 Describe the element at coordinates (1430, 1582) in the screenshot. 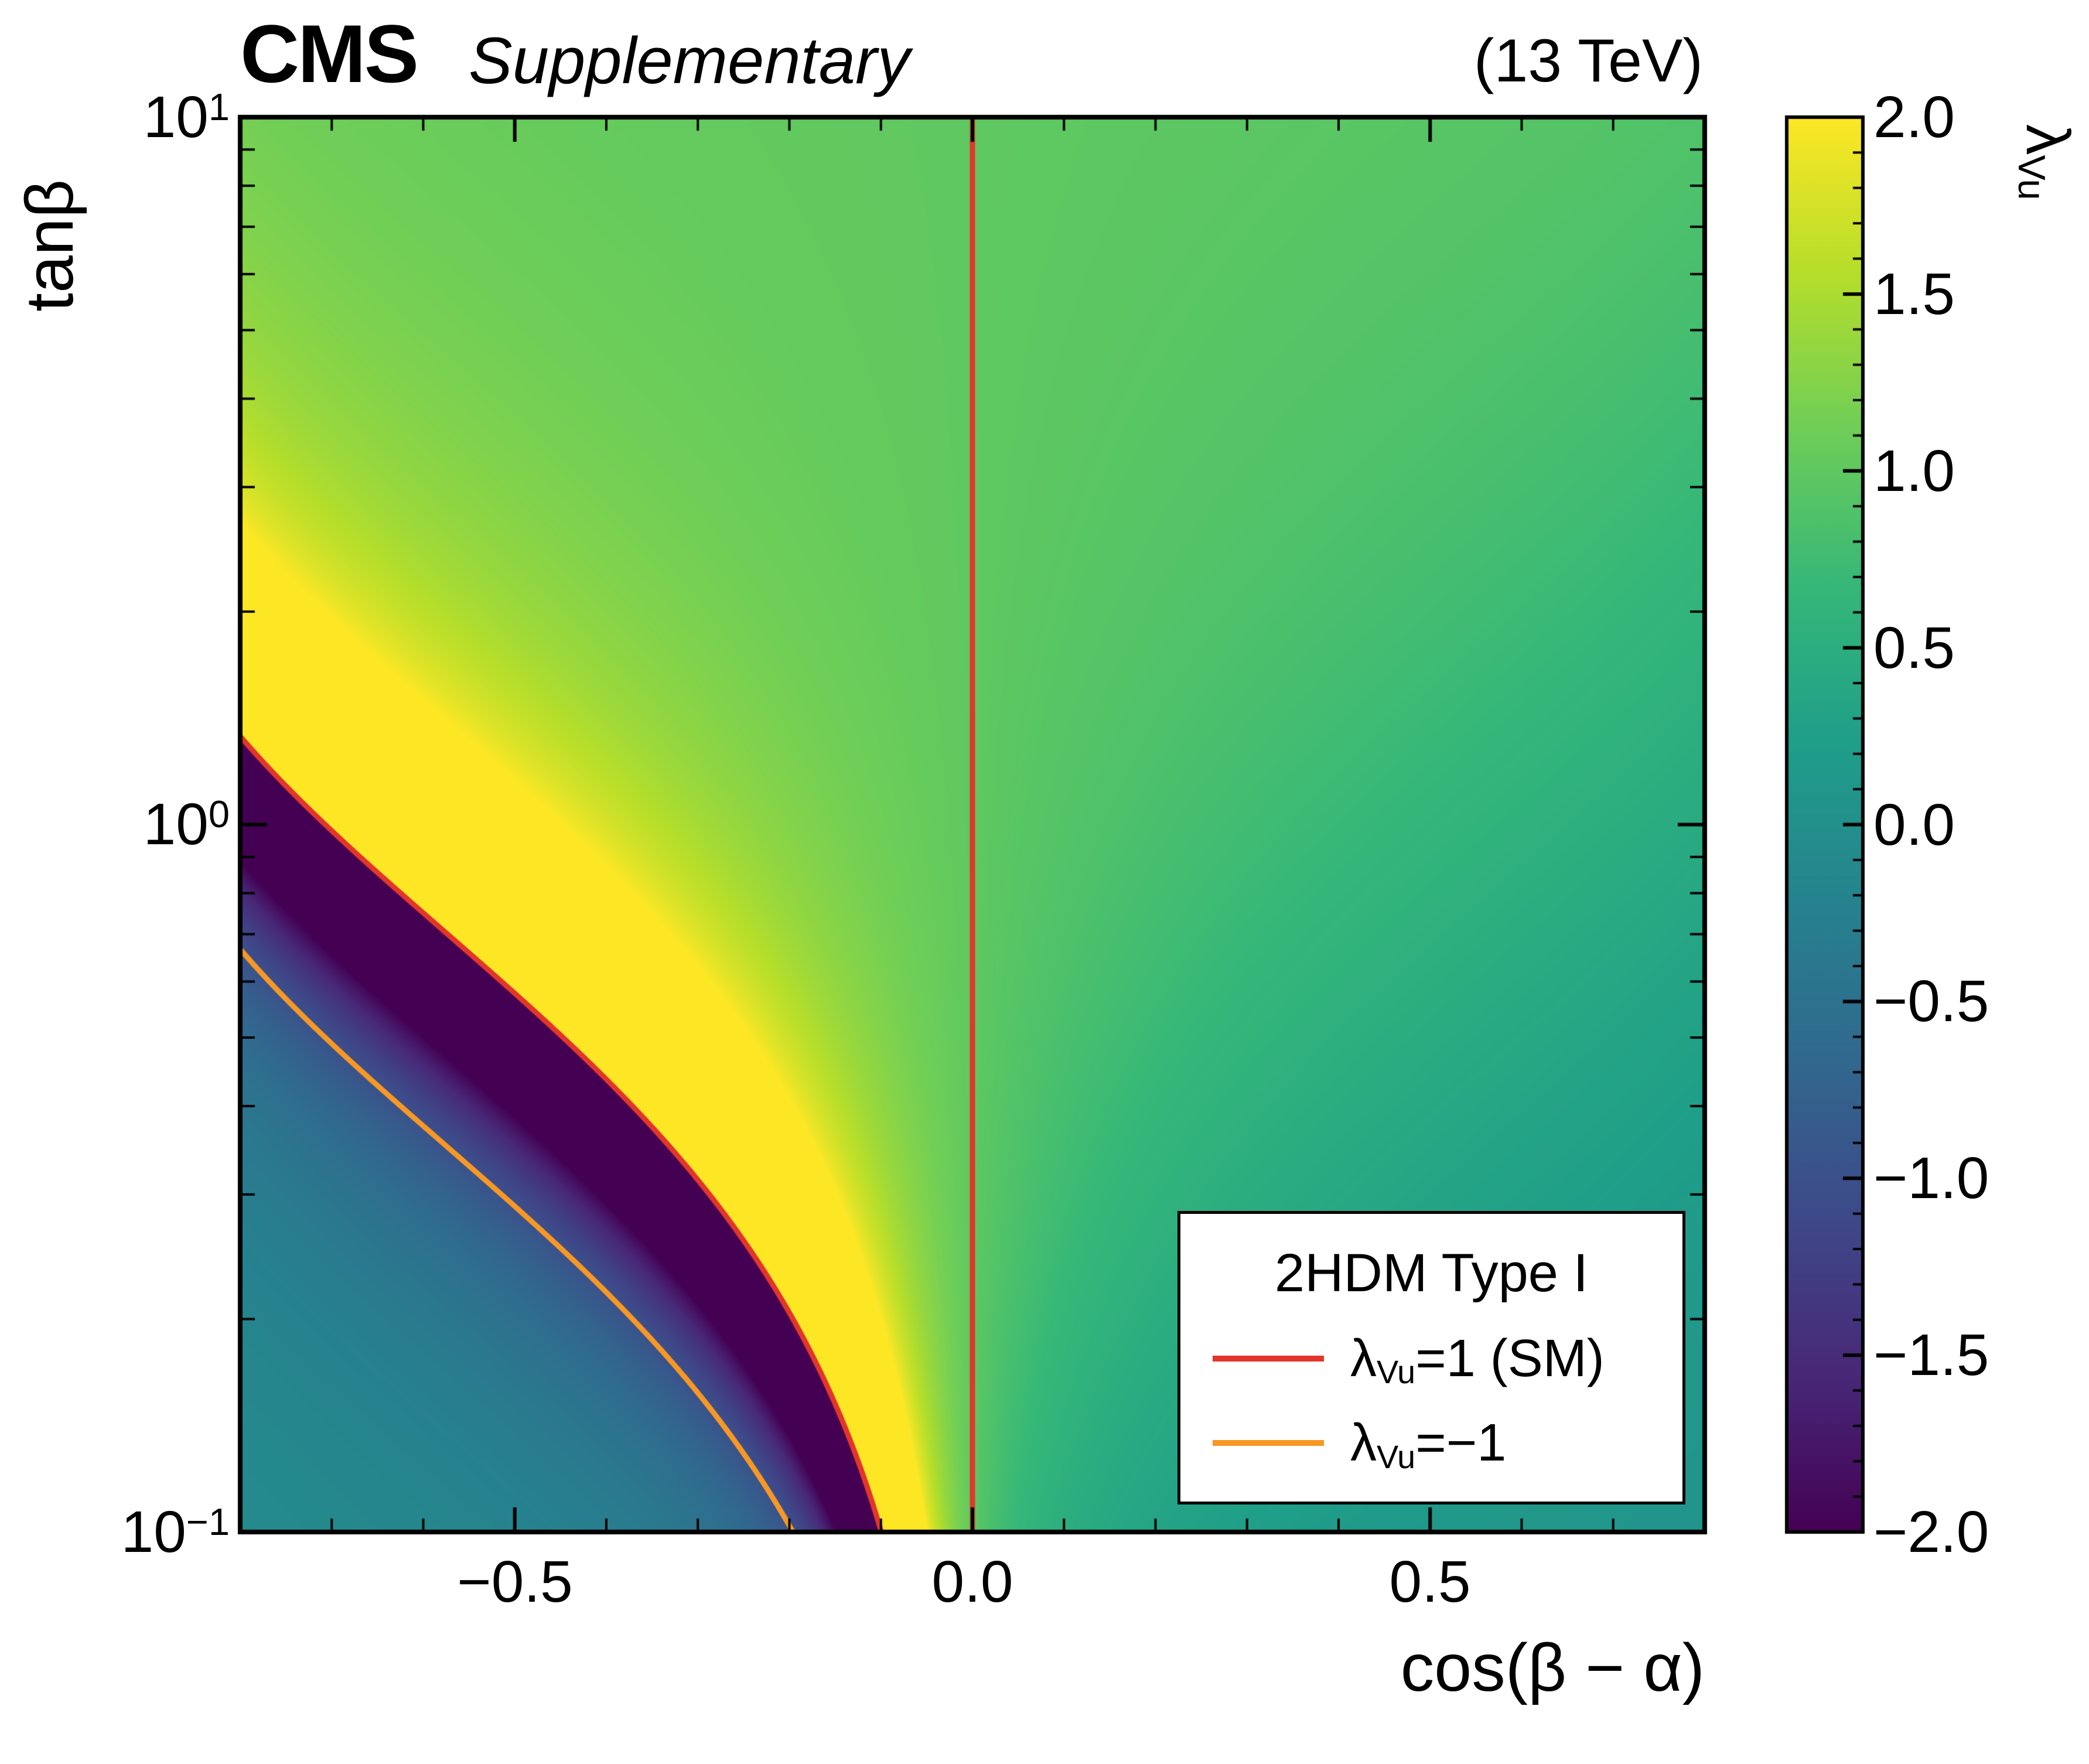

I see `x-tick-label: 0.5` at that location.